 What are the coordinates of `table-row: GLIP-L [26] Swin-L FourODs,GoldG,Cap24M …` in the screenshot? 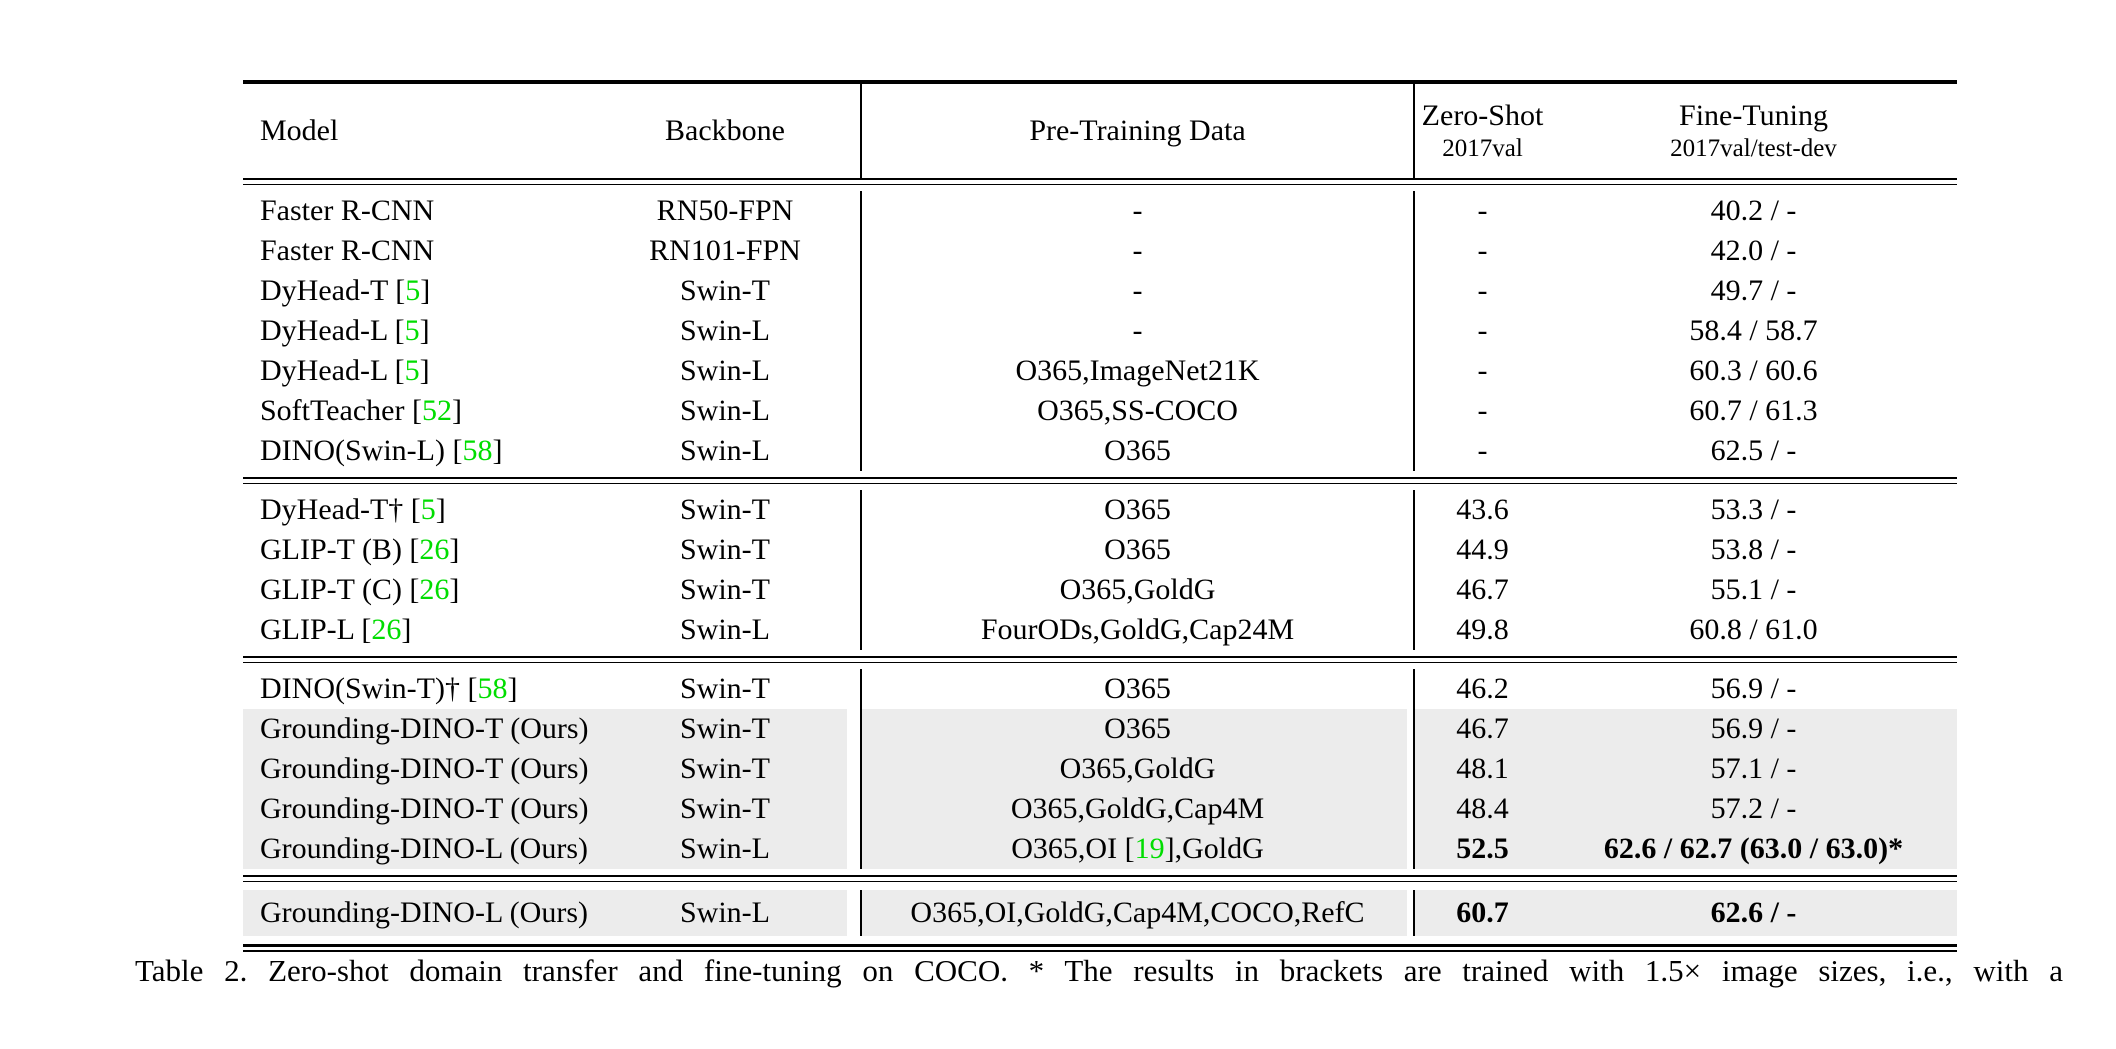 It's located at (1100, 630).